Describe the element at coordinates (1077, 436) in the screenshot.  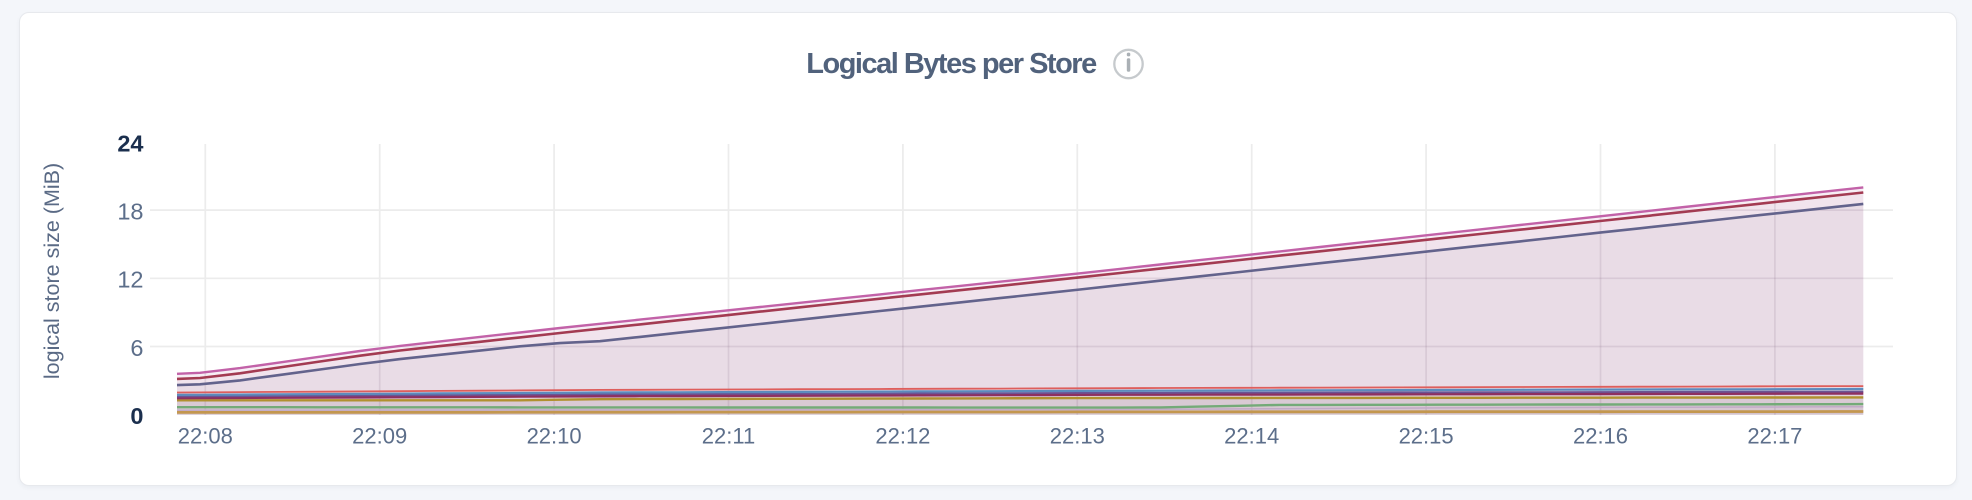
I see `svg-text: 22:13` at that location.